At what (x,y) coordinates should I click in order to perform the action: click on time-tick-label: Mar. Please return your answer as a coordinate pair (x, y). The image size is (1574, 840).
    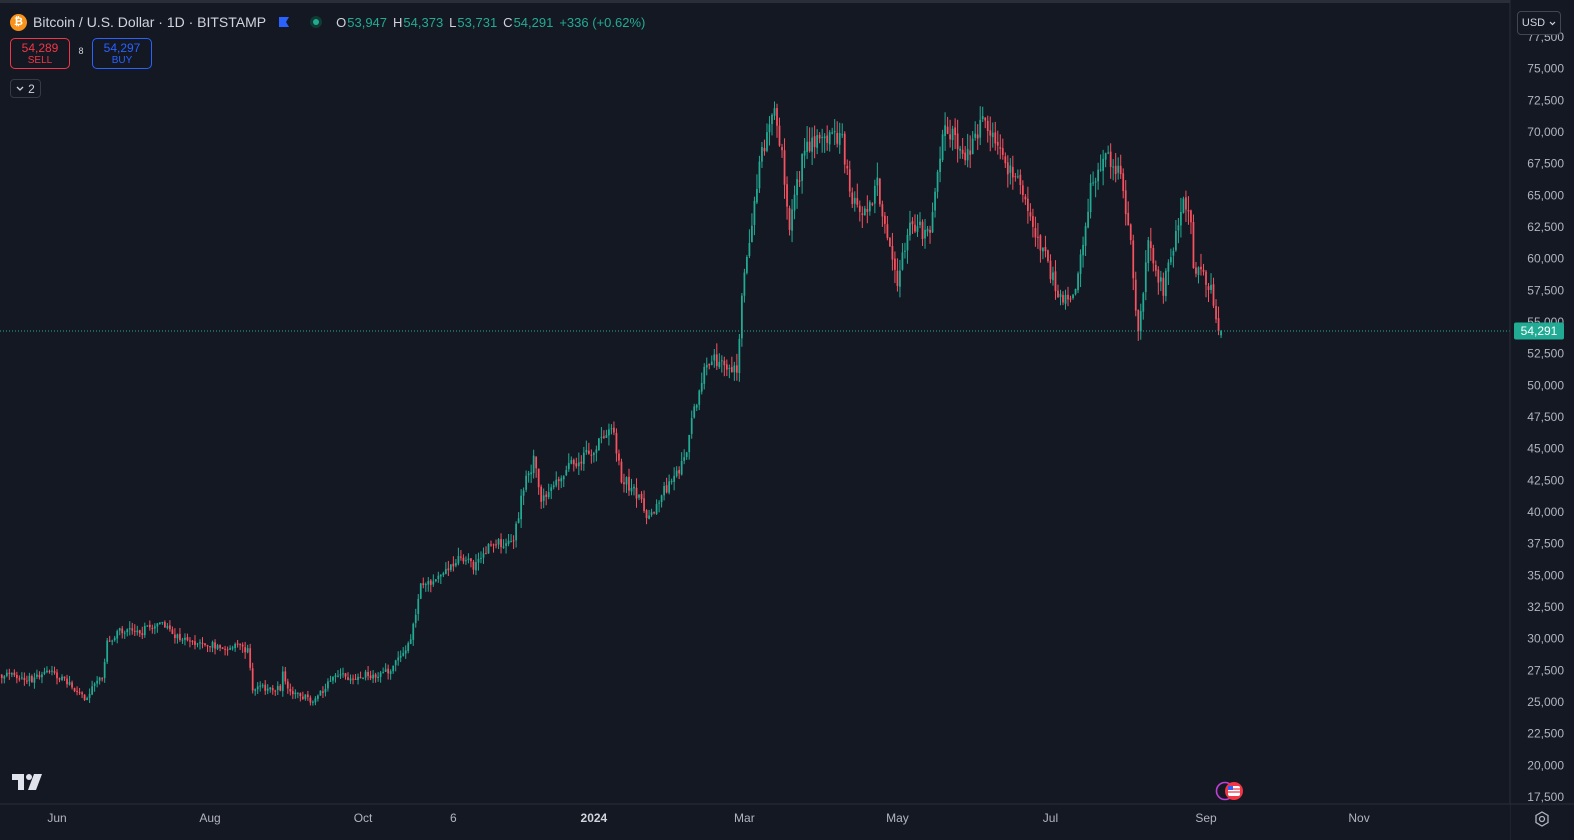
    Looking at the image, I should click on (744, 818).